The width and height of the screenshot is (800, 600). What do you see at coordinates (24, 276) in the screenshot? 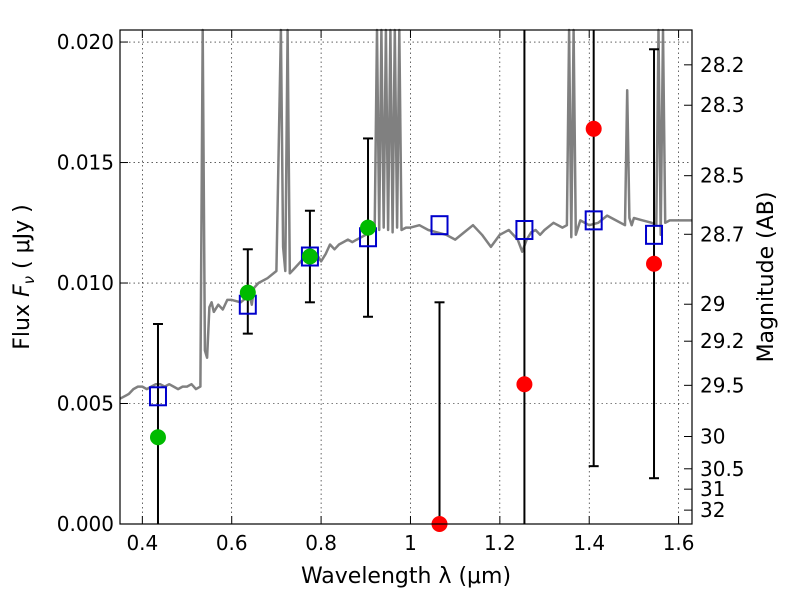
I see `y-axis-label: Flux Fν ( μJy )` at bounding box center [24, 276].